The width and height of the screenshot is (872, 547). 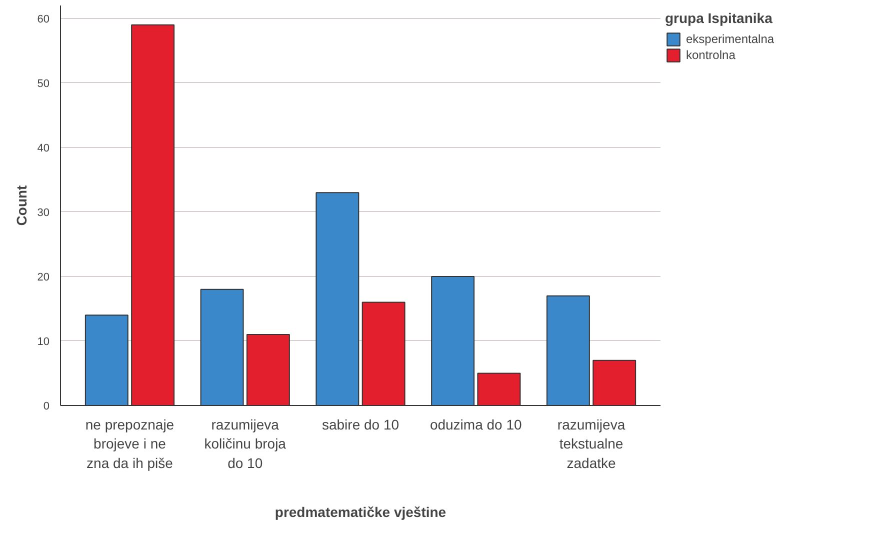 What do you see at coordinates (43, 212) in the screenshot?
I see `y-tick-label: 30` at bounding box center [43, 212].